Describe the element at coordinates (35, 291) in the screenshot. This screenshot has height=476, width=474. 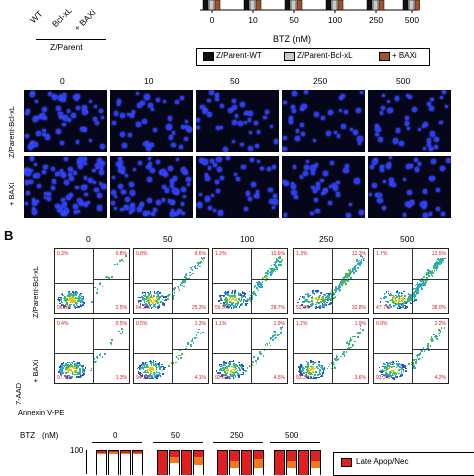
I see `facs-row-label-bclxl: Z/Parent-Bcl-xL` at that location.